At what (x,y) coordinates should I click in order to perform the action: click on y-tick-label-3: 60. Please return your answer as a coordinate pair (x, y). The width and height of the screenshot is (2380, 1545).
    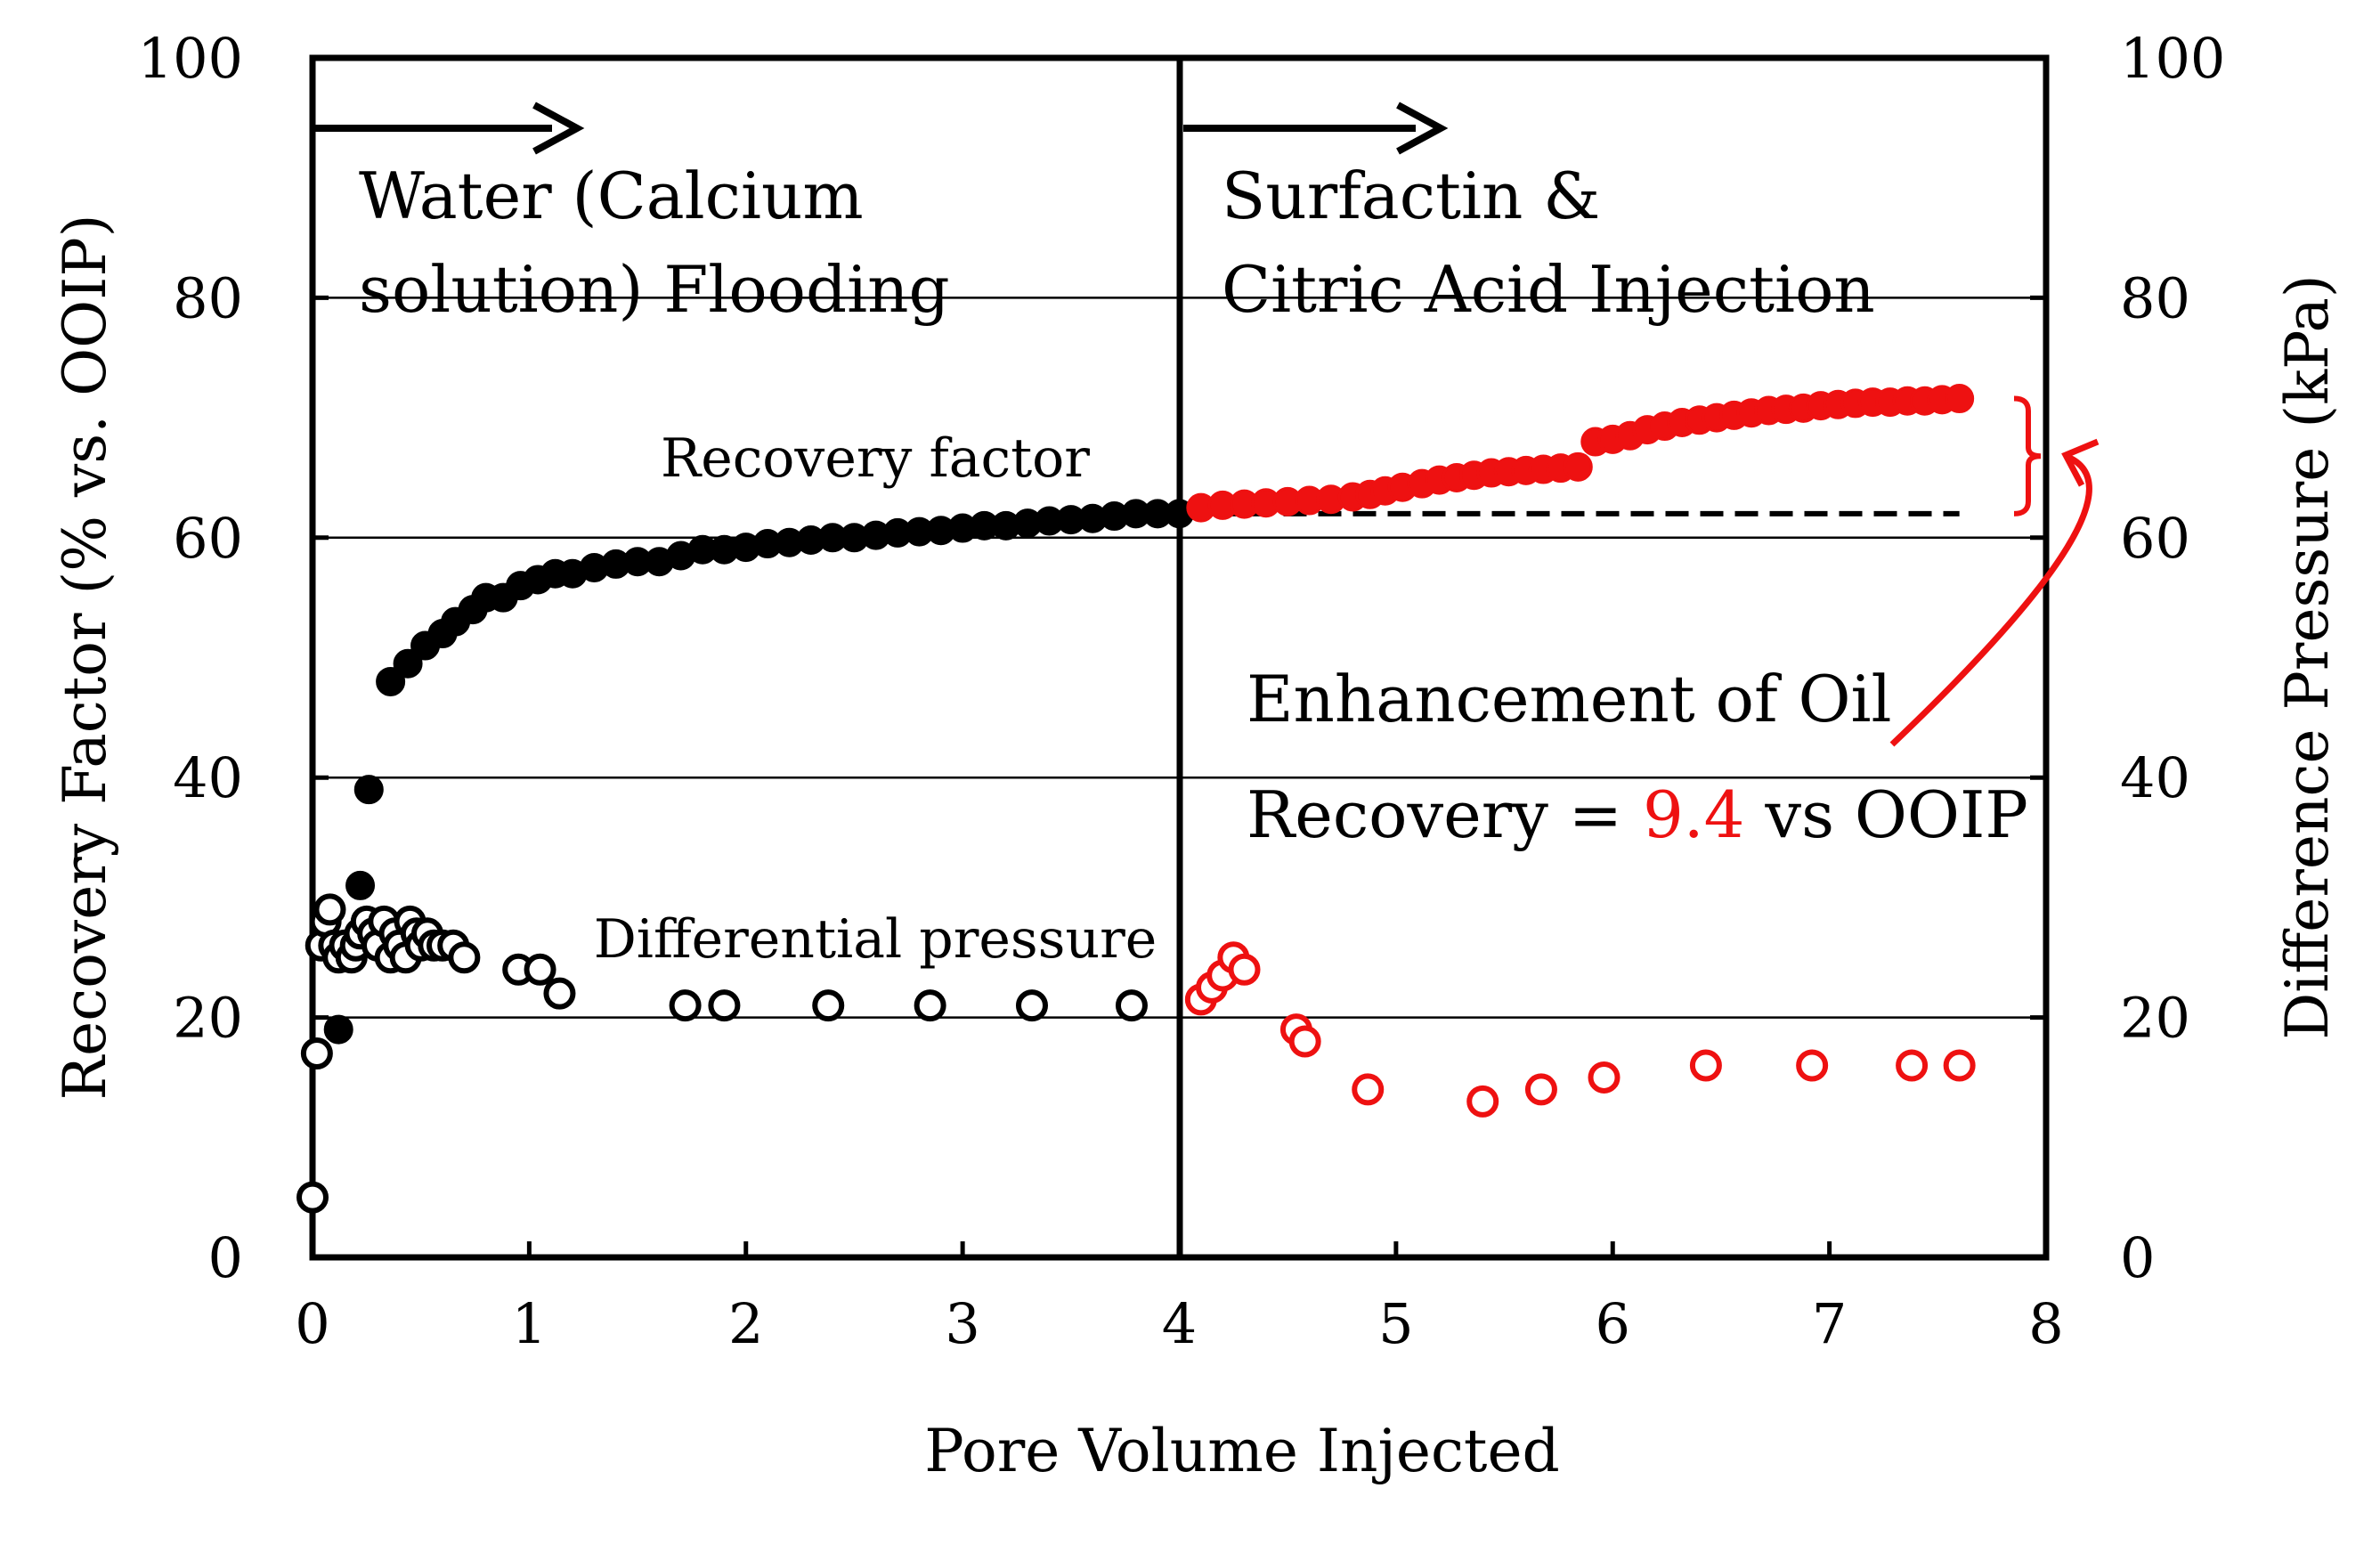
    Looking at the image, I should click on (208, 539).